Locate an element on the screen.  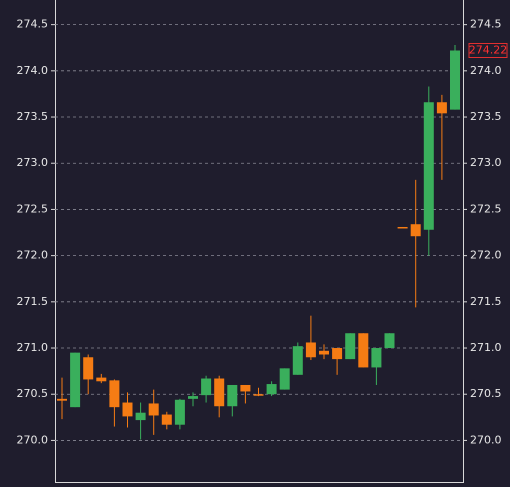
y-tick-label: 272.5 is located at coordinates (33, 208).